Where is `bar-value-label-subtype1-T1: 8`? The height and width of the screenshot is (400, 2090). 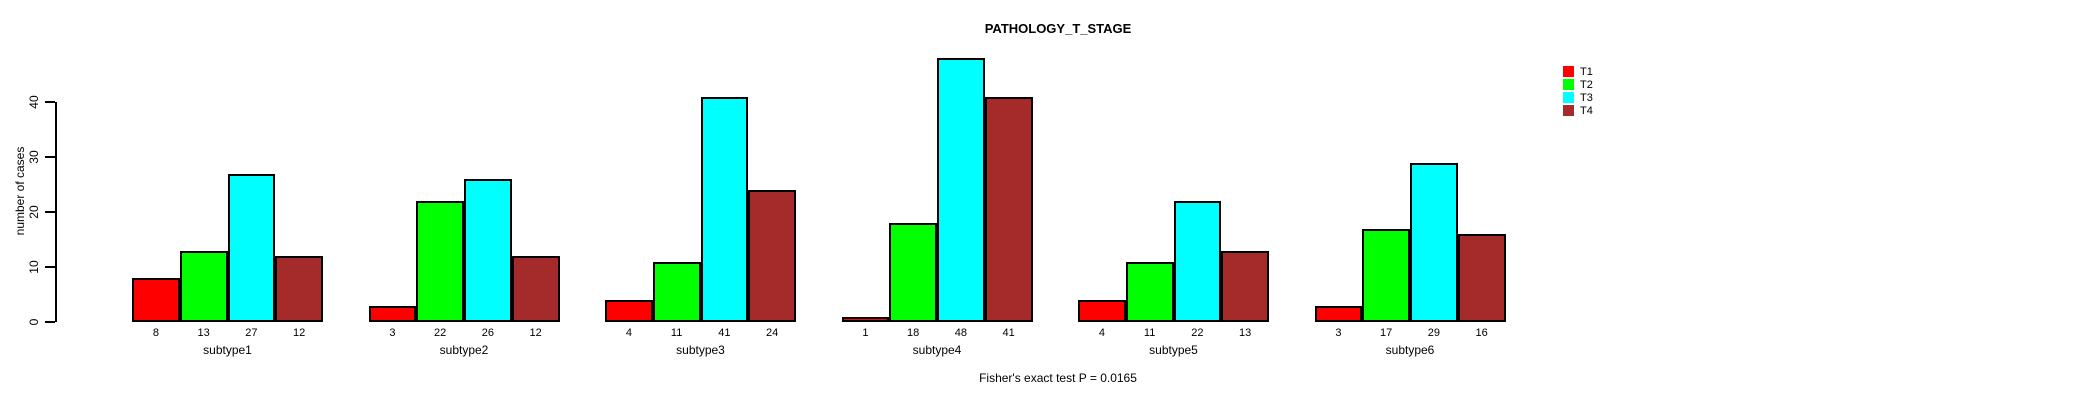 bar-value-label-subtype1-T1: 8 is located at coordinates (155, 333).